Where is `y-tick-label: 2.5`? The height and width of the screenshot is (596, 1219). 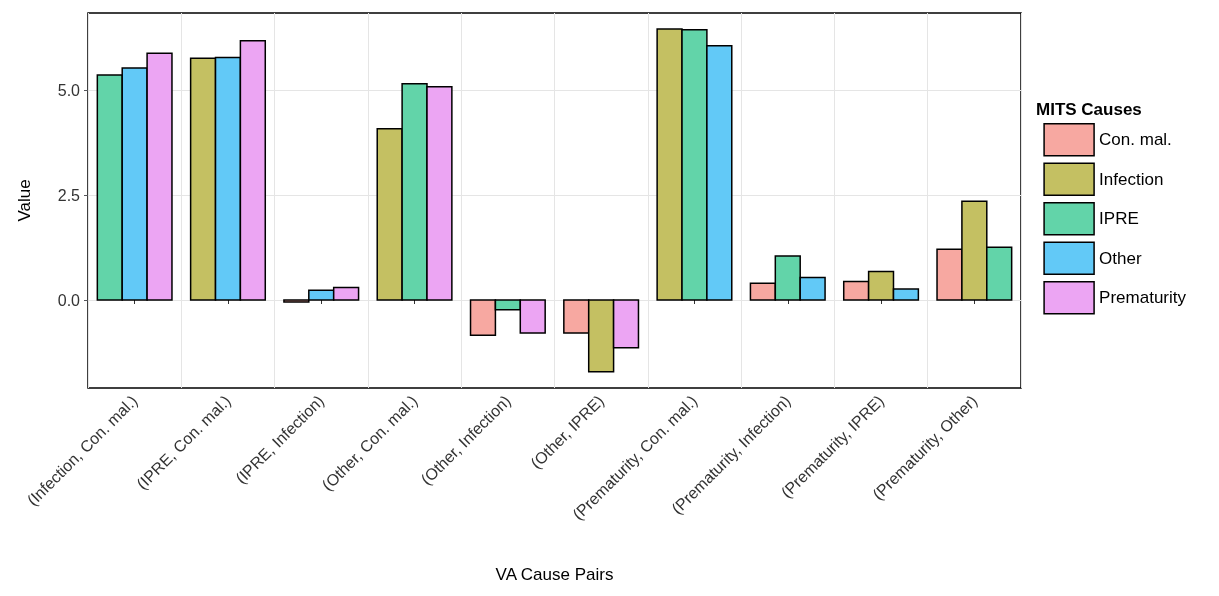 y-tick-label: 2.5 is located at coordinates (69, 195).